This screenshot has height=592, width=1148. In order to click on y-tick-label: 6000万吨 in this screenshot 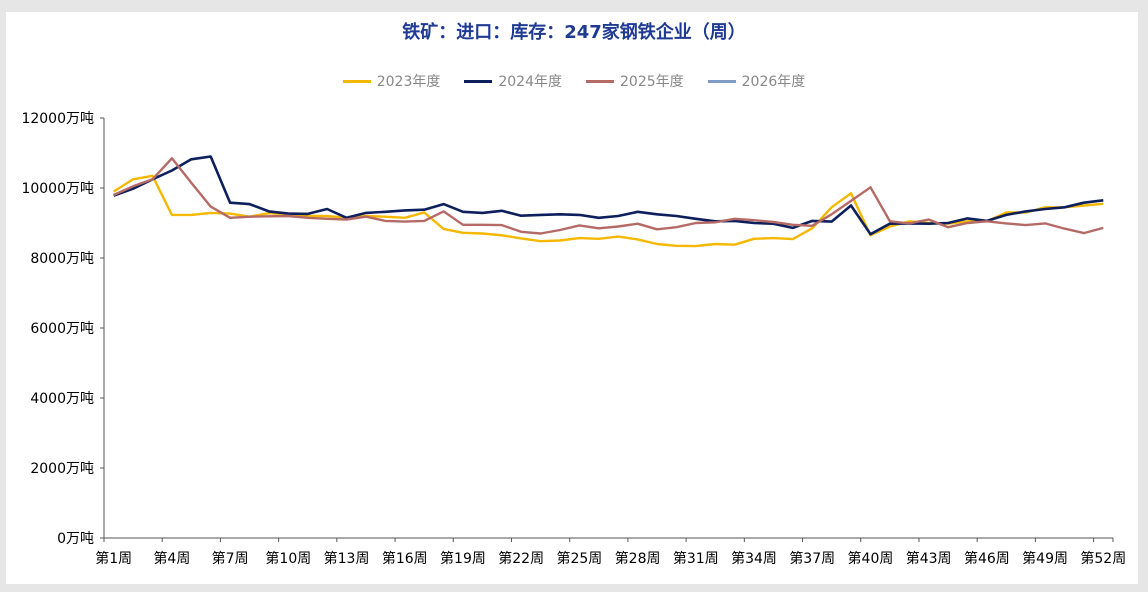, I will do `click(62, 329)`.